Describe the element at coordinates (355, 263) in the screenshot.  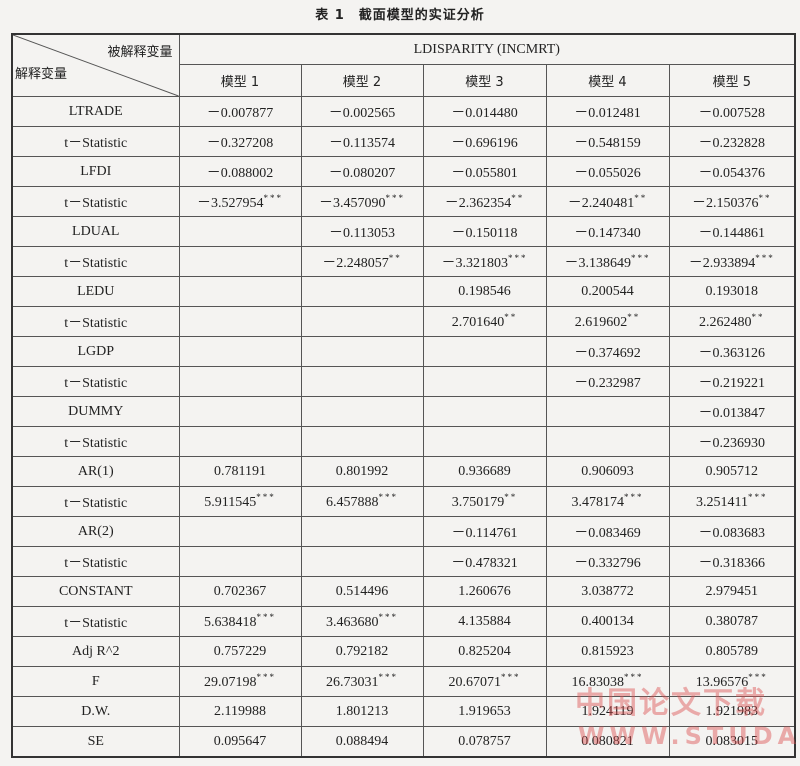
I see `cell-value: －2.248057` at that location.